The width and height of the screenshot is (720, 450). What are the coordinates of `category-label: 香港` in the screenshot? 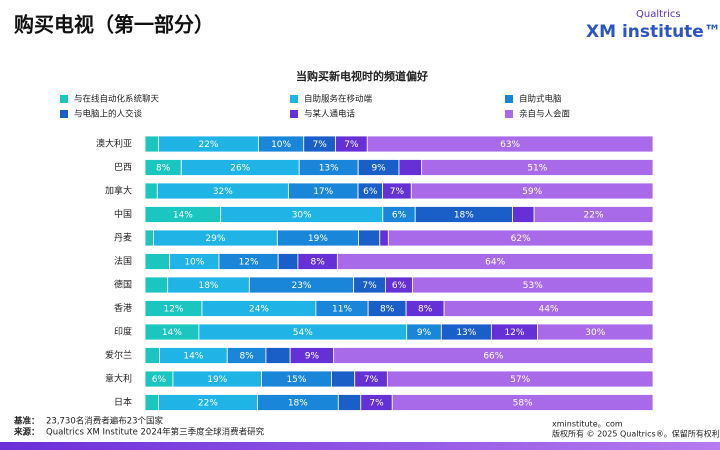 It's located at (123, 308).